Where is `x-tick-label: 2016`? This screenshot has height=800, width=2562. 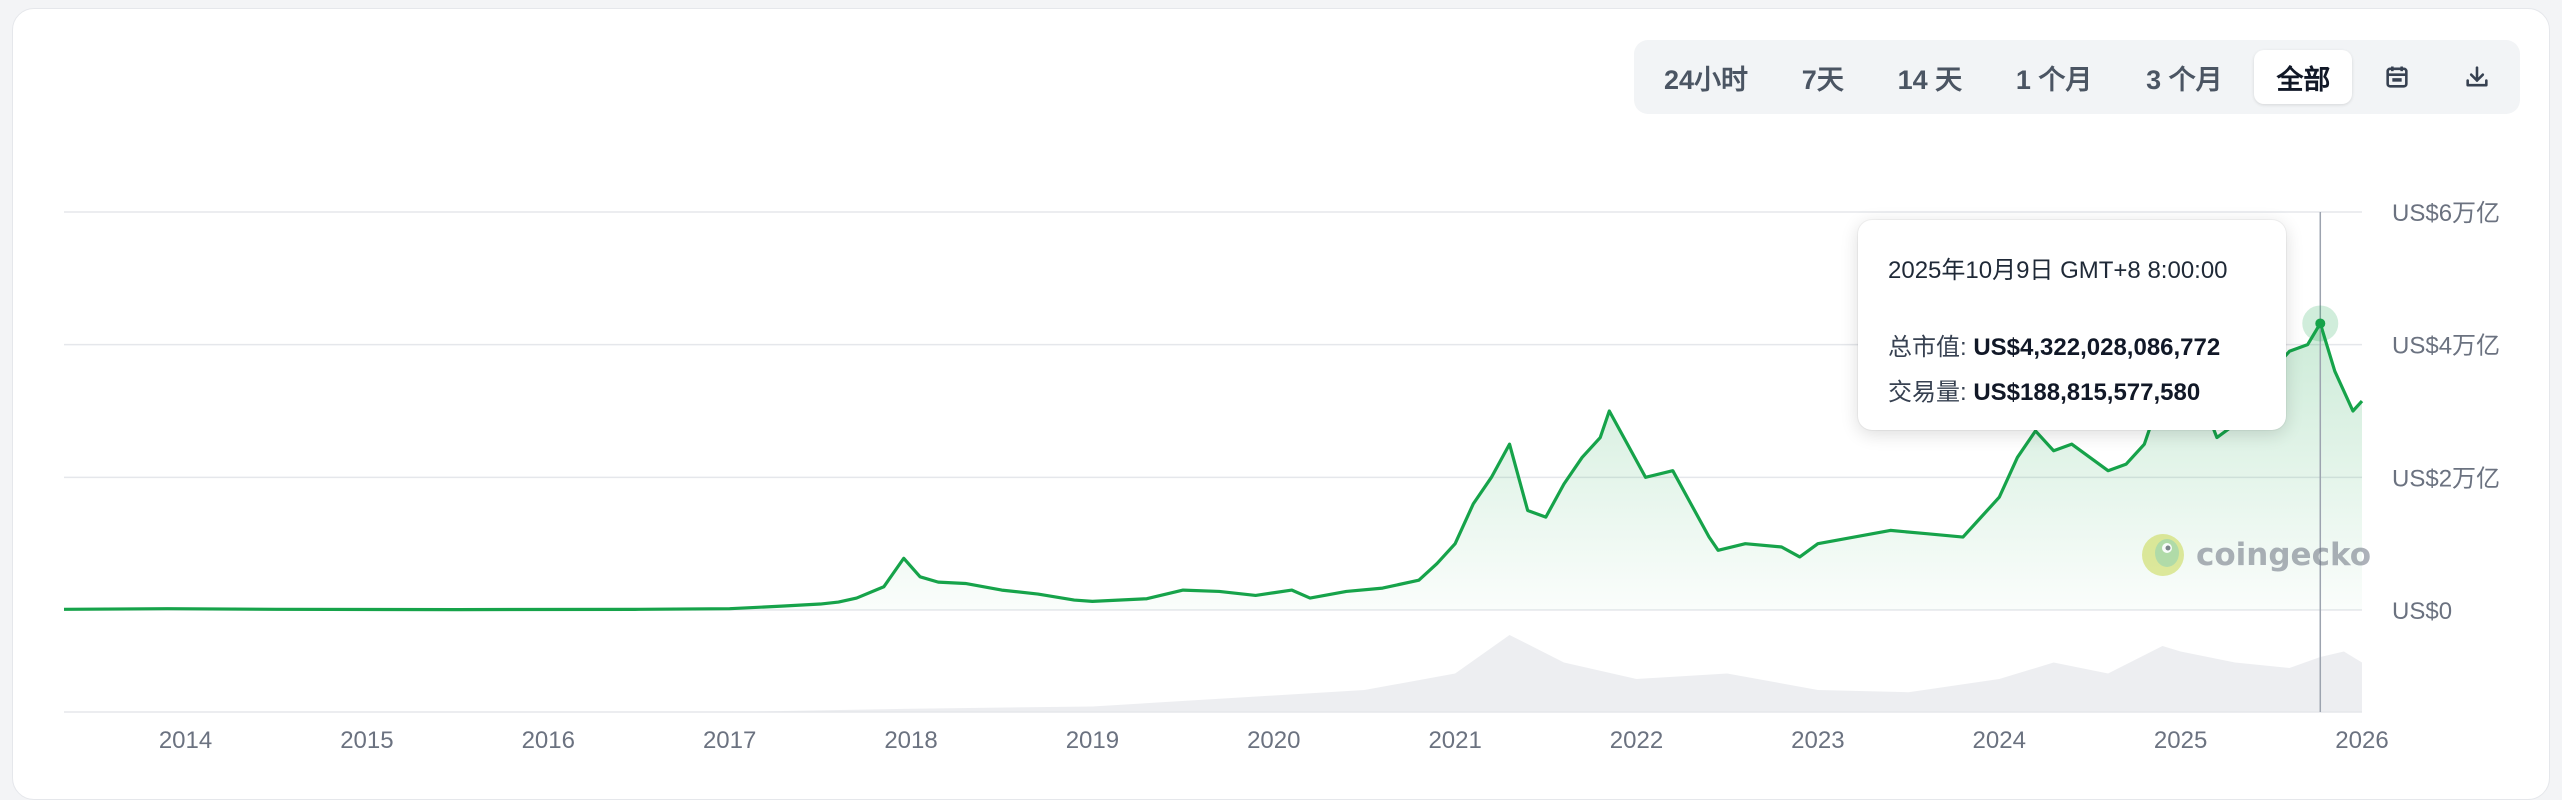 x-tick-label: 2016 is located at coordinates (548, 740).